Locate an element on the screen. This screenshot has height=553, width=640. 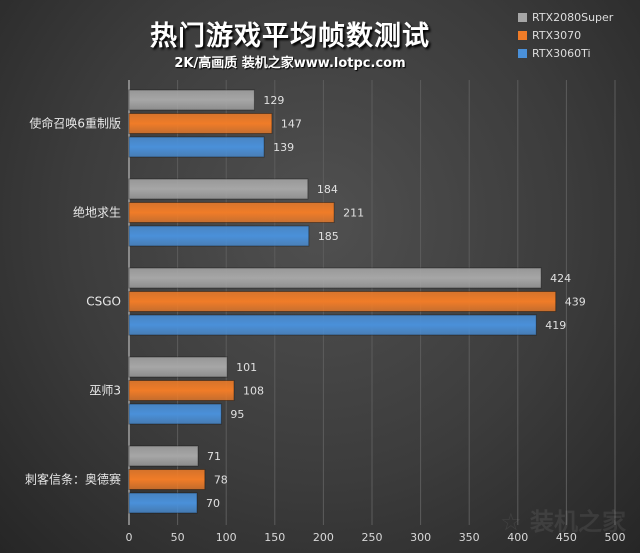
data-label: 424 is located at coordinates (560, 278).